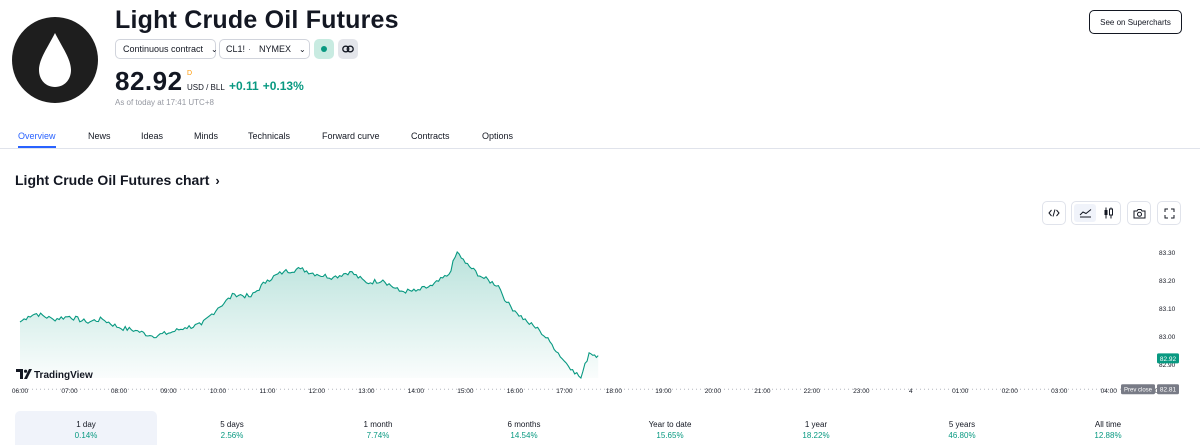 This screenshot has height=445, width=1200. Describe the element at coordinates (232, 435) in the screenshot. I see `period-change: 2.56%` at that location.